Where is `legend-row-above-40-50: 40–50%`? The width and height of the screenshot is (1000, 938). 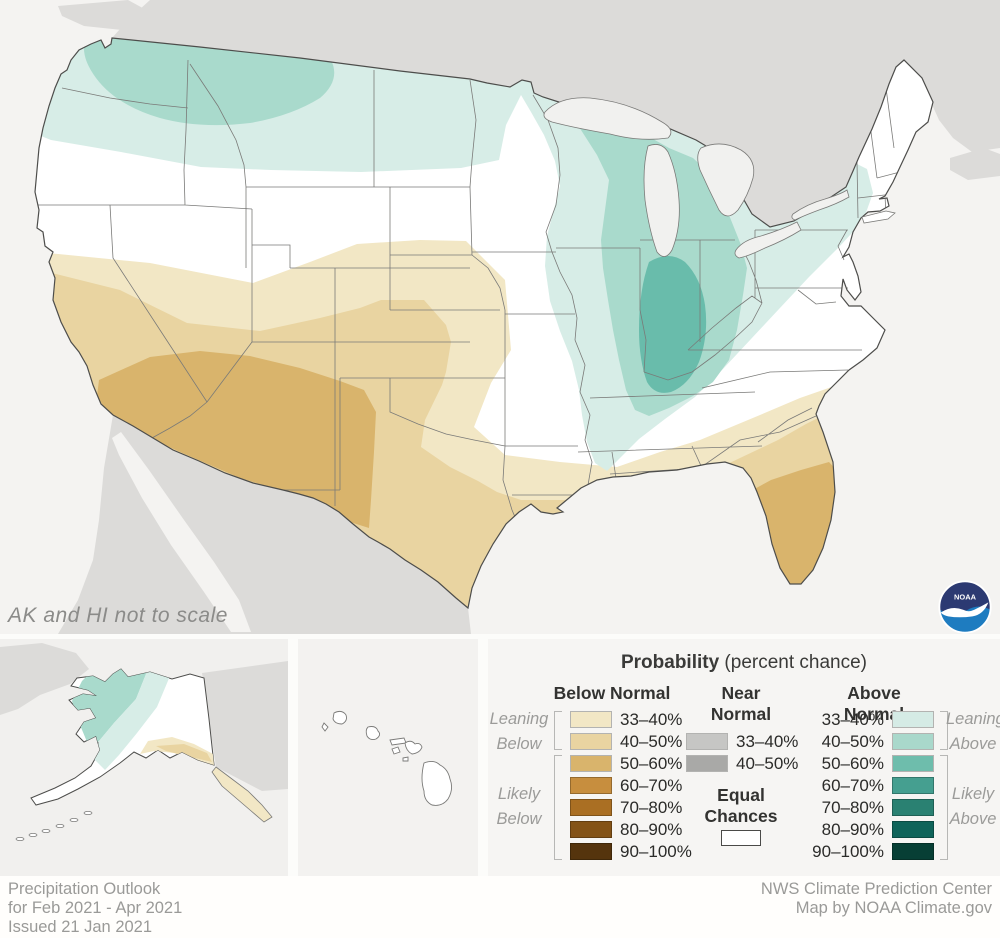
legend-row-above-40-50: 40–50% is located at coordinates (860, 741).